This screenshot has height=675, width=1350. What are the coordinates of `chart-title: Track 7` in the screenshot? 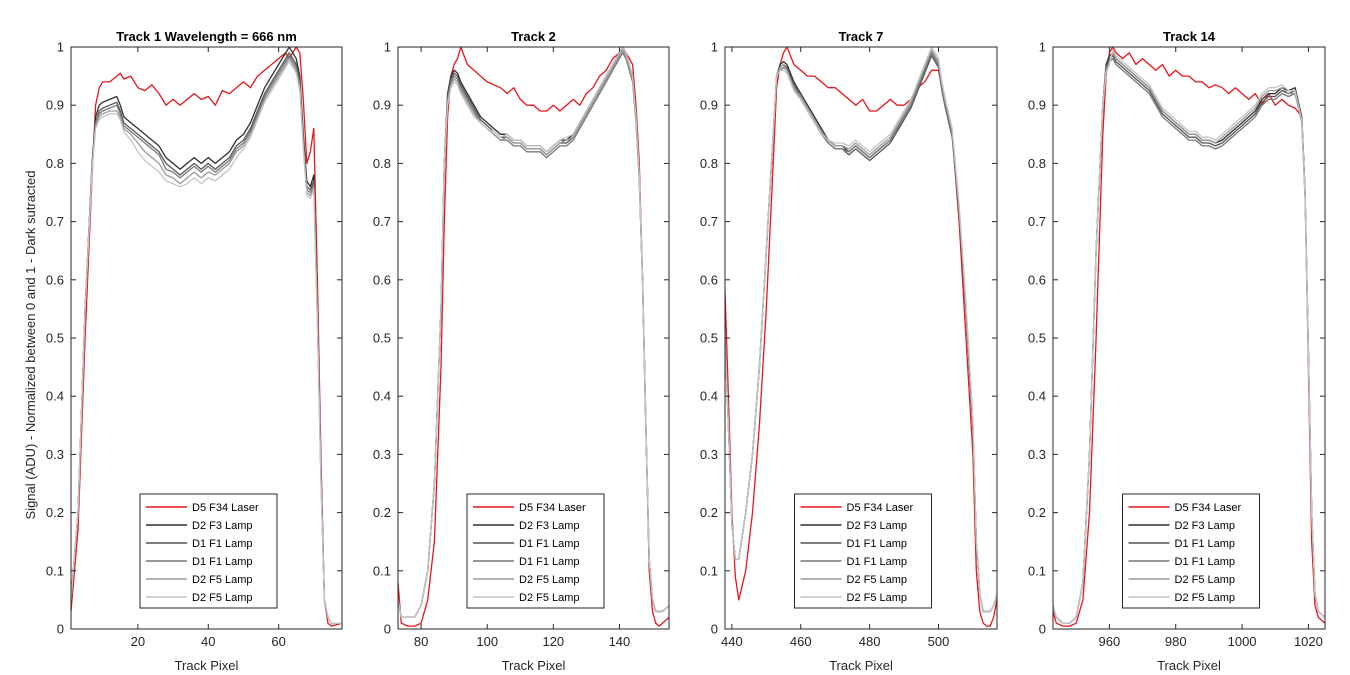 It's located at (861, 36).